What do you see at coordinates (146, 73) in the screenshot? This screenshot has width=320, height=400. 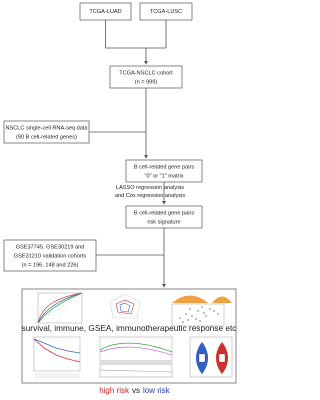 I see `node-label: TCGA-NSCLC cohort` at bounding box center [146, 73].